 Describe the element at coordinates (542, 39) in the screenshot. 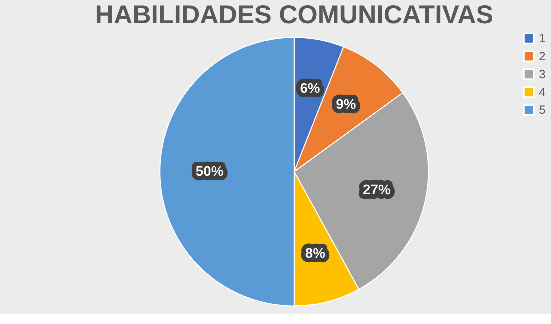

I see `legend-label: 1` at that location.